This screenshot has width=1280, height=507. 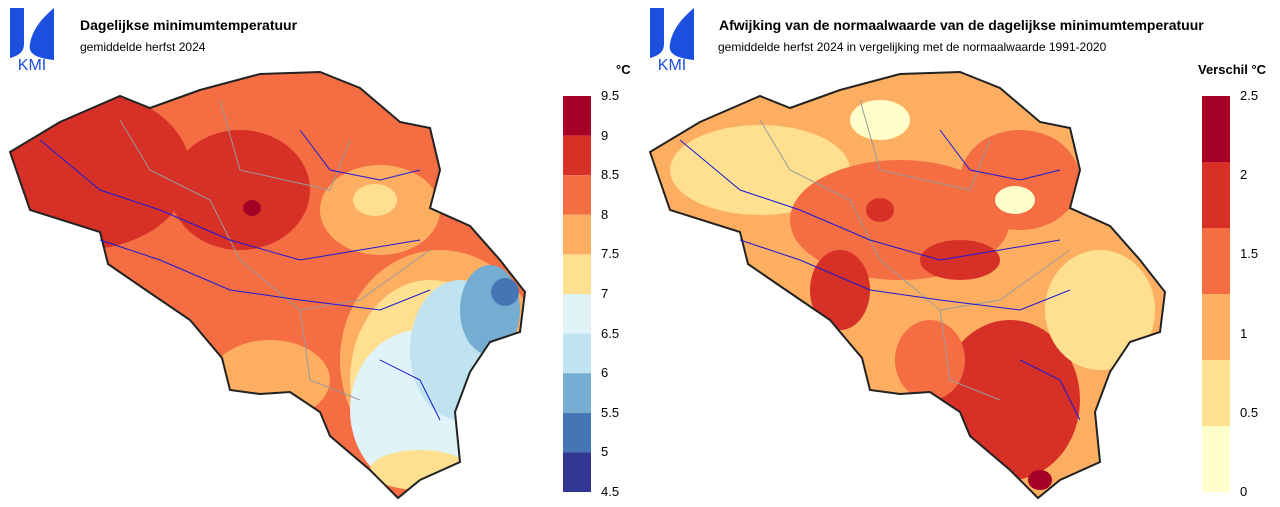 What do you see at coordinates (605, 135) in the screenshot?
I see `legend-tick-label: 9` at bounding box center [605, 135].